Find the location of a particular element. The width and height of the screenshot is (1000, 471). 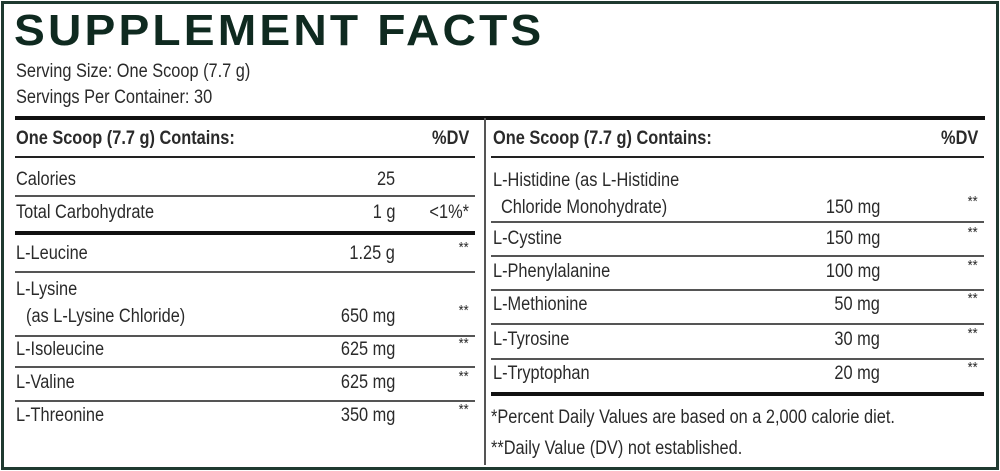

nutrient-dv: <1%* is located at coordinates (449, 212).